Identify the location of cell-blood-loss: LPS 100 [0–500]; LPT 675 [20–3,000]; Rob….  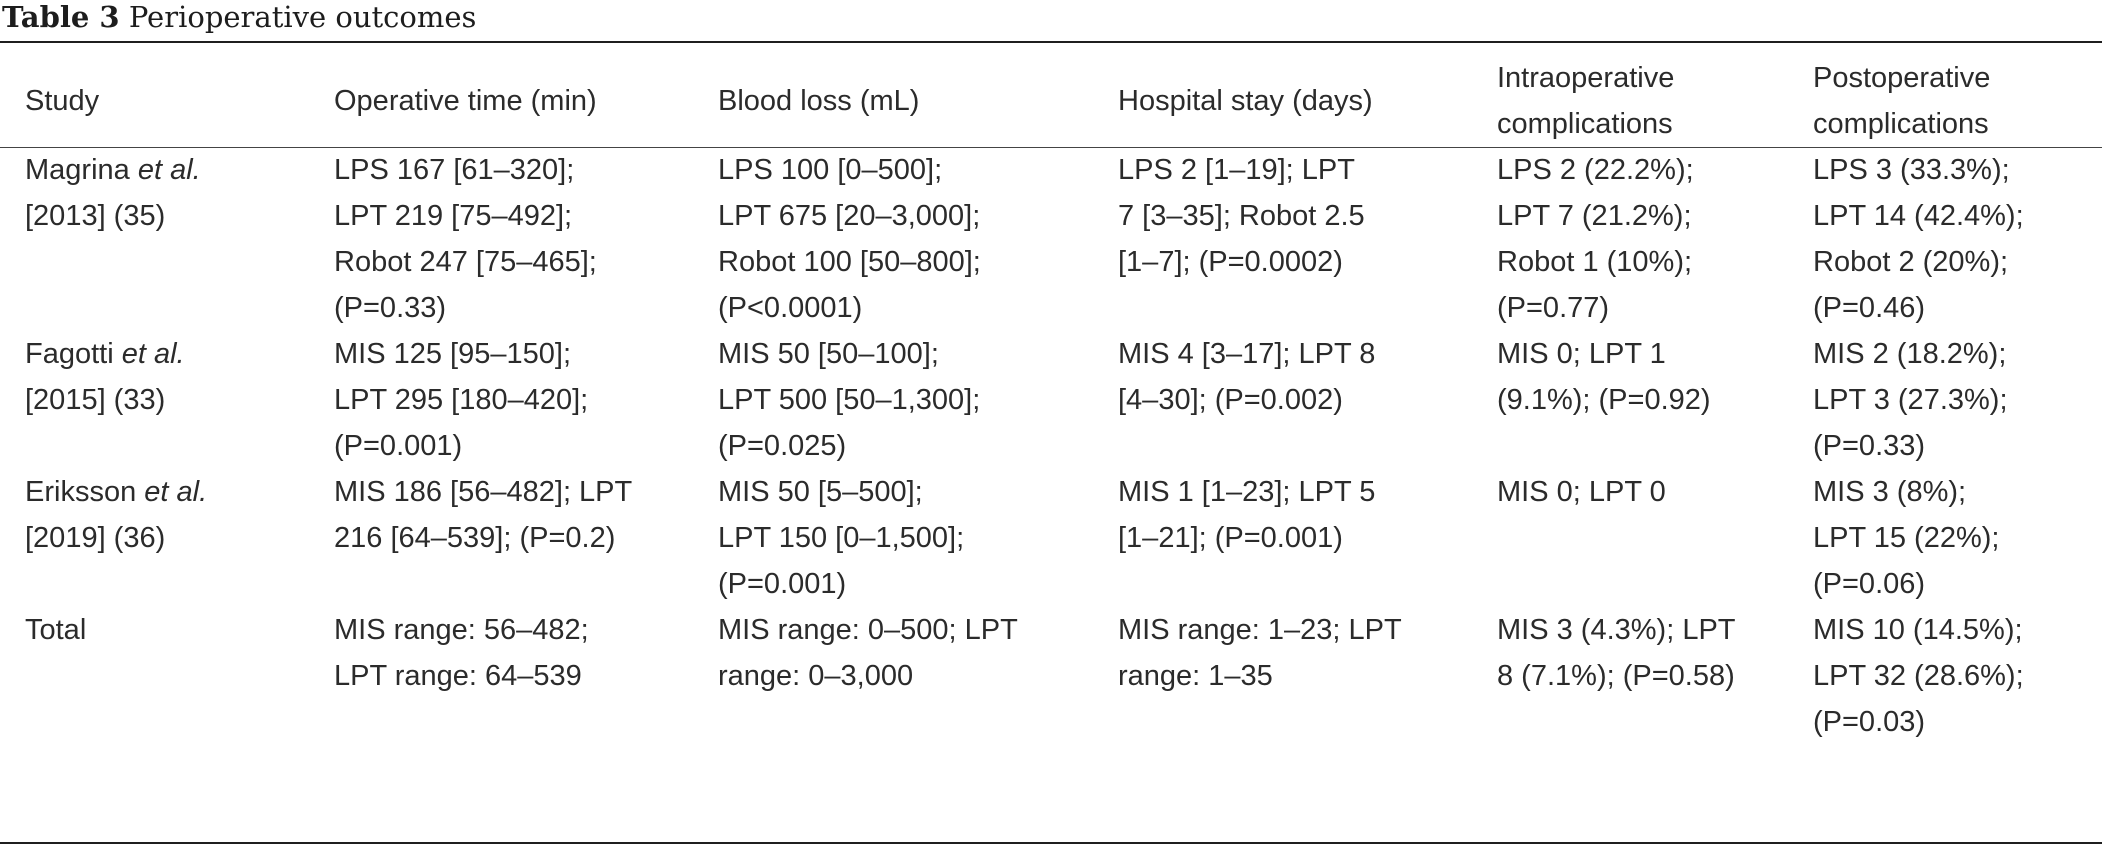
(849, 239).